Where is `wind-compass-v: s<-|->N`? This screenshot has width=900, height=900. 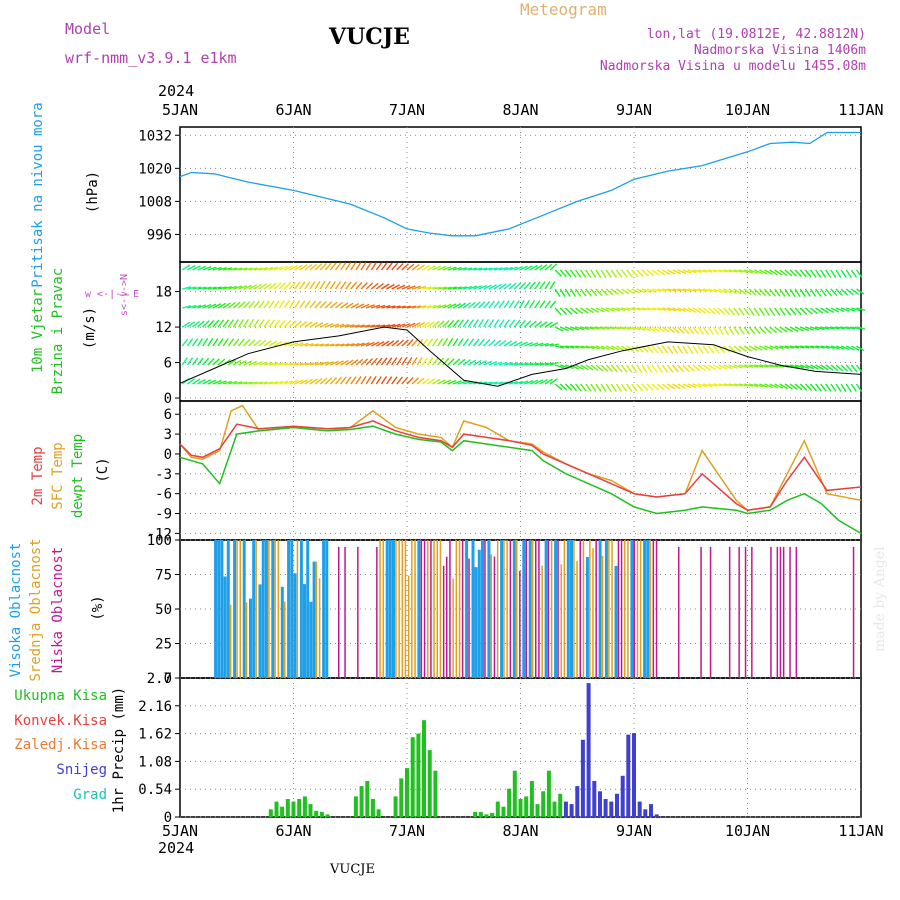 wind-compass-v: s<-|->N is located at coordinates (124, 295).